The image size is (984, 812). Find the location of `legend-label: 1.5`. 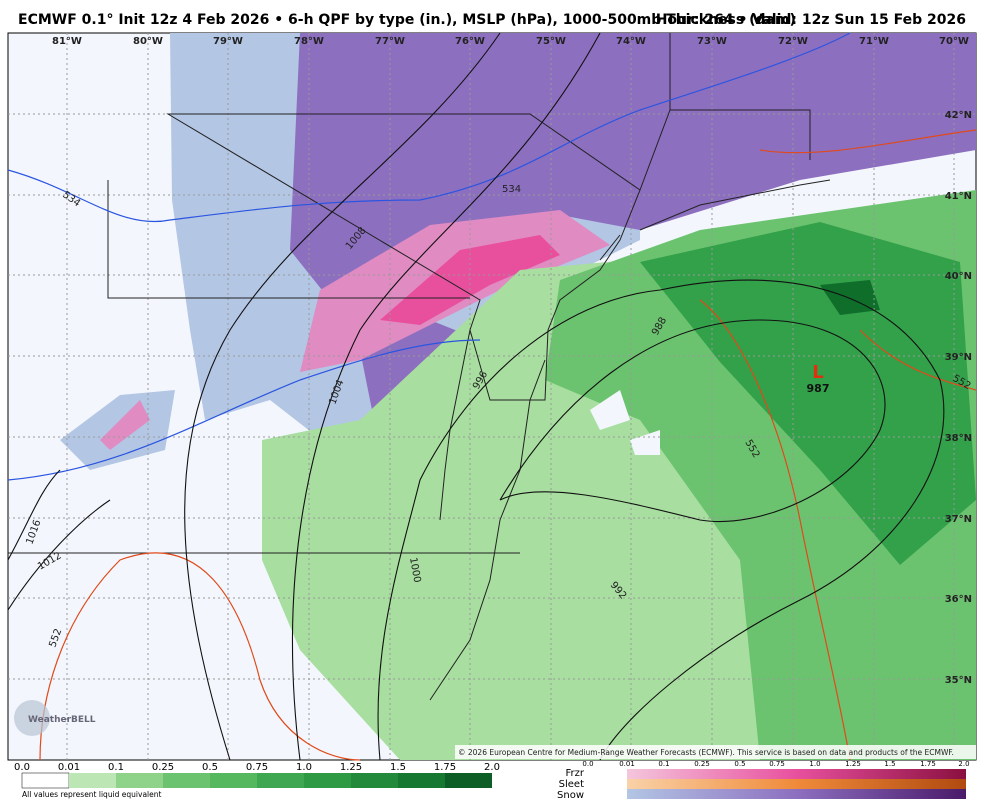

legend-label: 1.5 is located at coordinates (398, 767).